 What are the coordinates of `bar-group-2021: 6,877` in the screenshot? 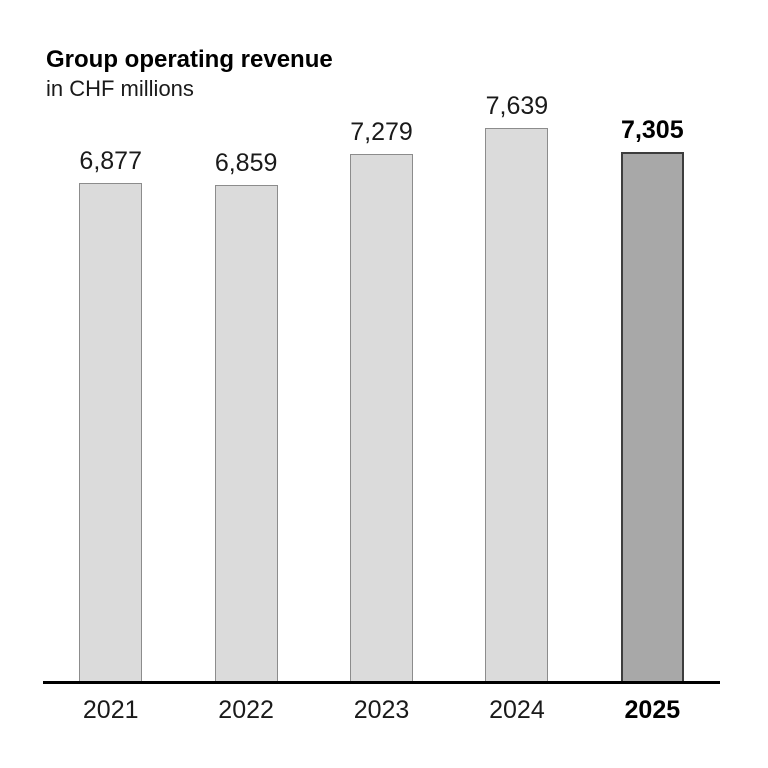 It's located at (110, 415).